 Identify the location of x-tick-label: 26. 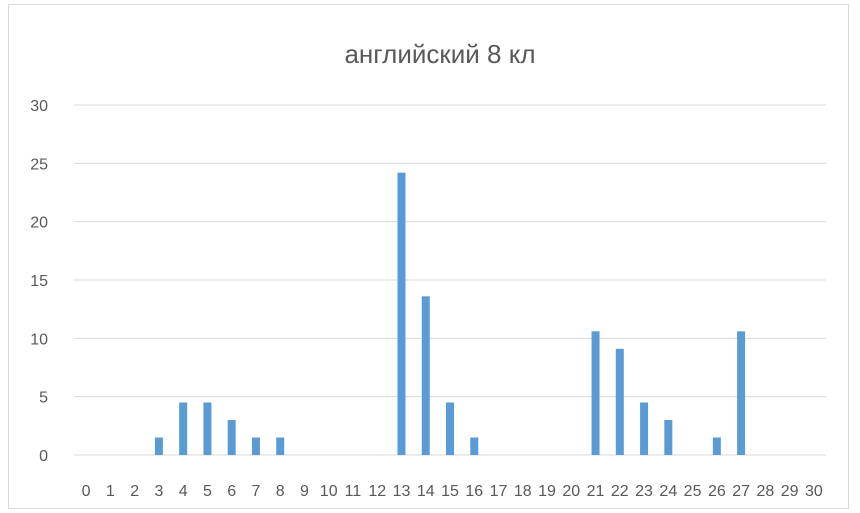
(717, 491).